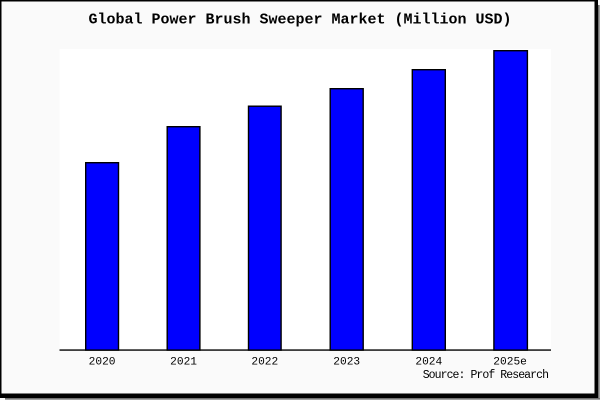 The image size is (600, 400). What do you see at coordinates (102, 362) in the screenshot?
I see `svg-text: 2020` at bounding box center [102, 362].